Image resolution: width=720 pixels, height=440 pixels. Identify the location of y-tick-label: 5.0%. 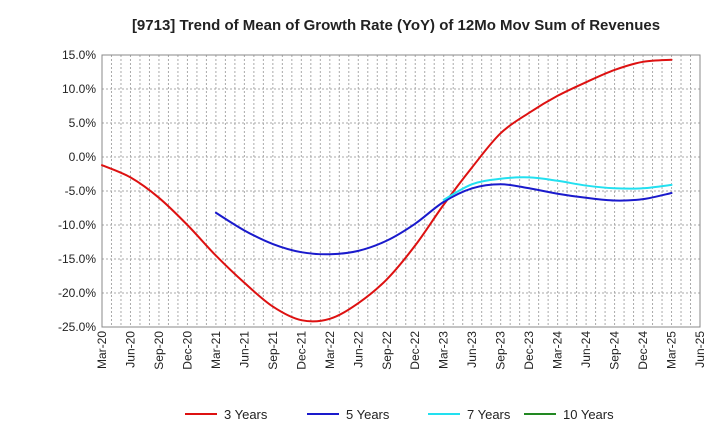
(83, 123).